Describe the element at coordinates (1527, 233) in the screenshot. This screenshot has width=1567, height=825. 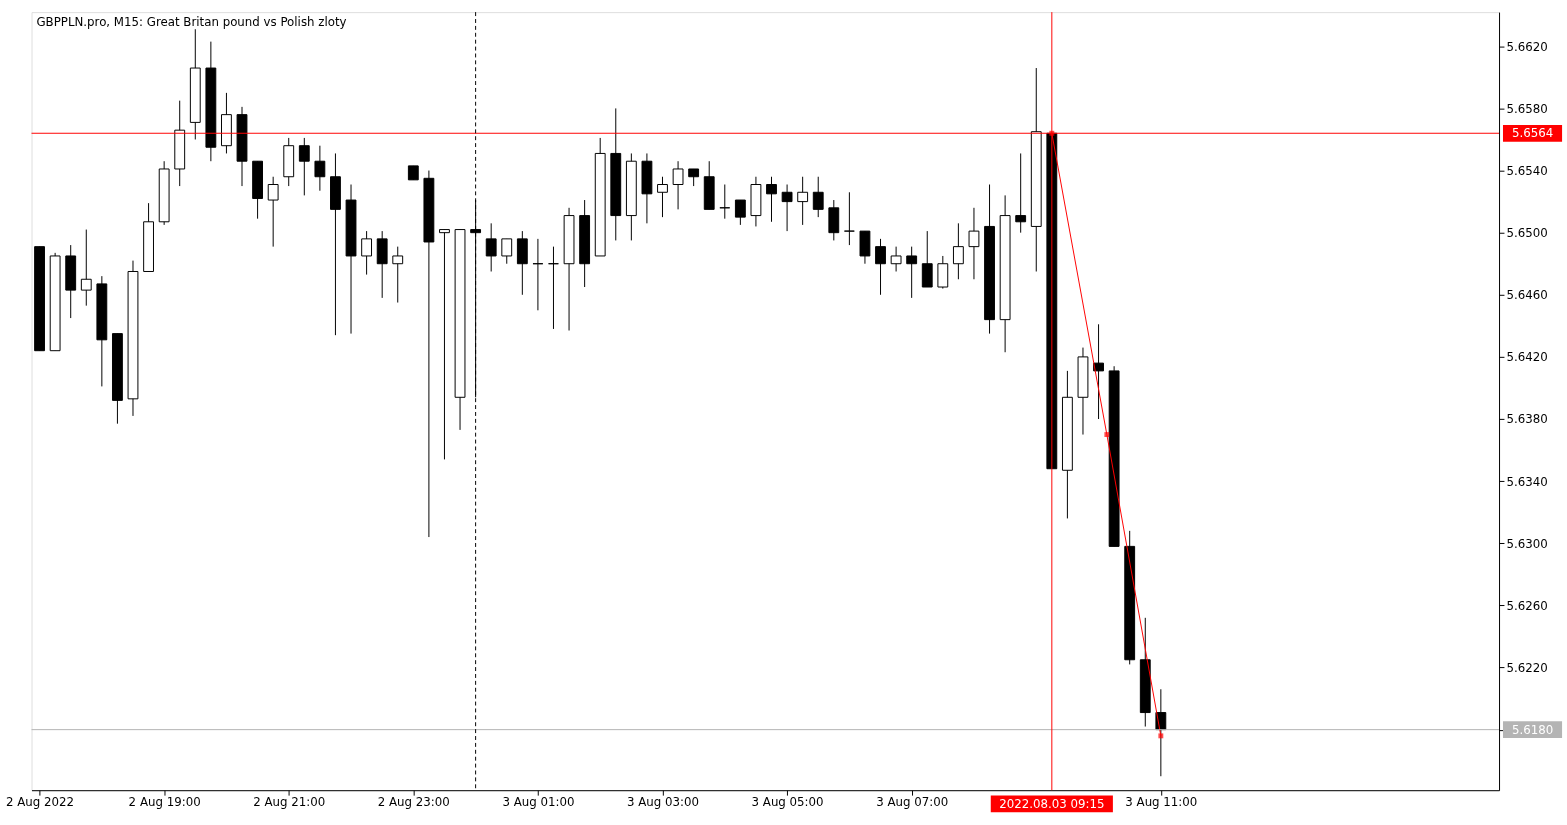
I see `y-tick-label: 5.6500` at that location.